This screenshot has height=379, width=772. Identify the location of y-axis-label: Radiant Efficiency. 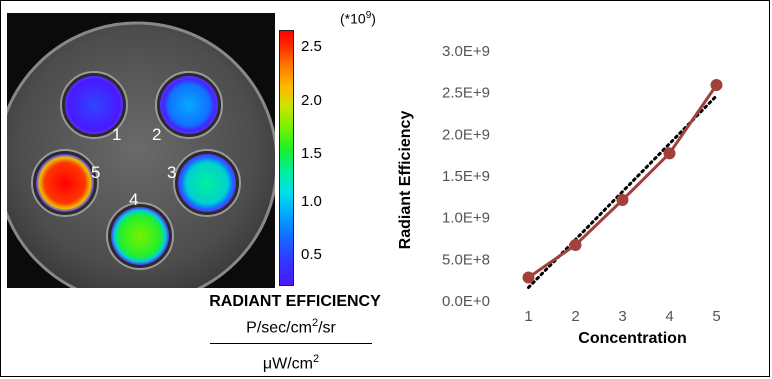
(405, 180).